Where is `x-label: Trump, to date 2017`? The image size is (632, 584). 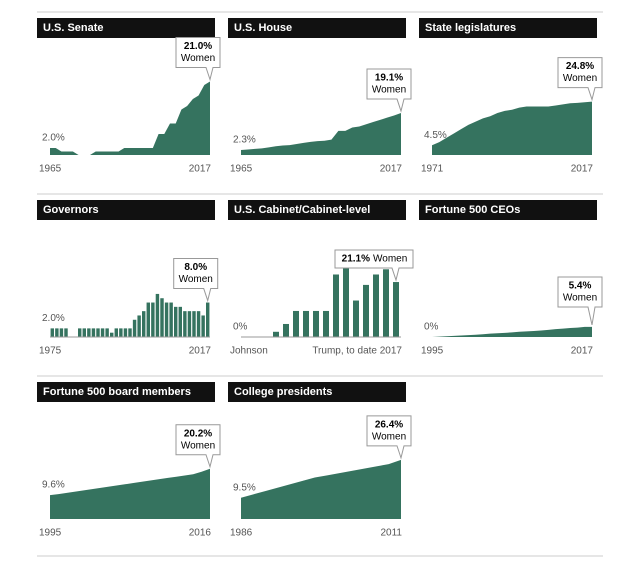 x-label: Trump, to date 2017 is located at coordinates (357, 351).